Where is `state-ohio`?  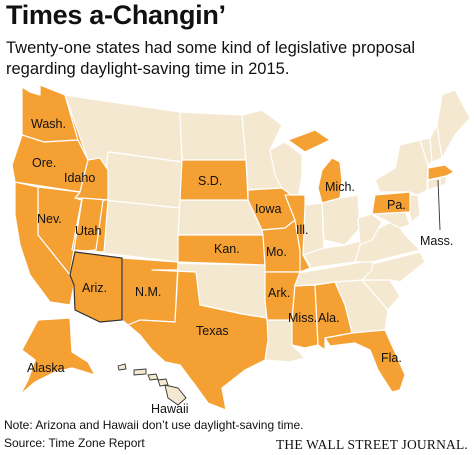 state-ohio is located at coordinates (341, 220).